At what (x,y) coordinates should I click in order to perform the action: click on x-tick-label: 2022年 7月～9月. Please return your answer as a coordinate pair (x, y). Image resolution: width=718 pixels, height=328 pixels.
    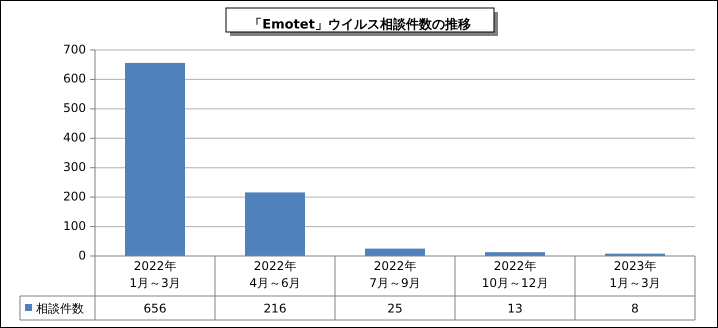
    Looking at the image, I should click on (395, 274).